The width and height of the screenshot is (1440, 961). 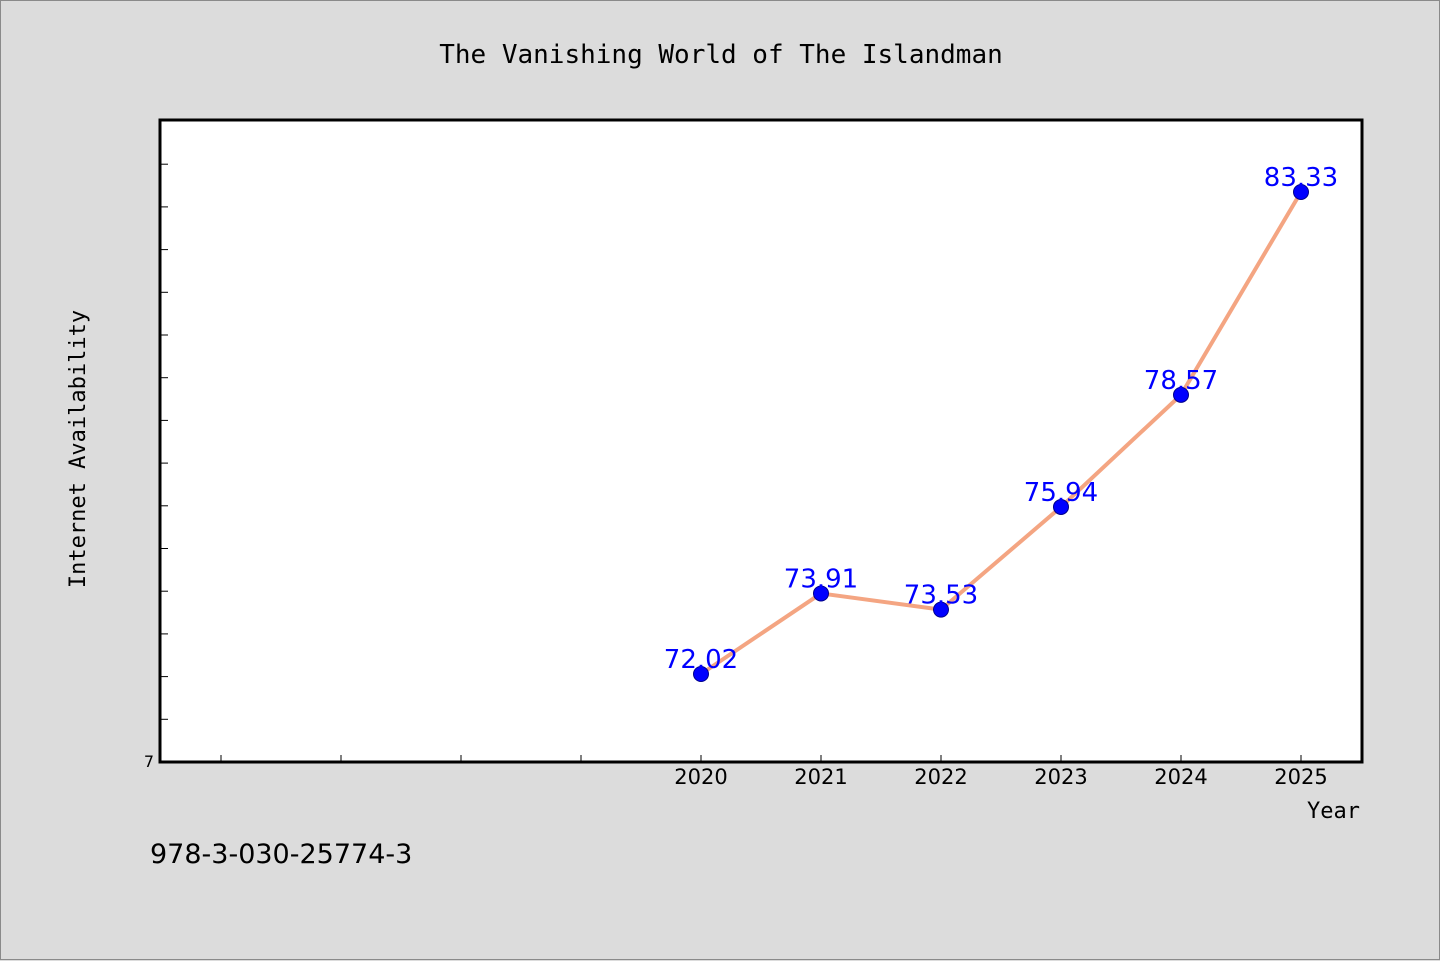 I want to click on x-axis-label: Year, so click(x=1333, y=811).